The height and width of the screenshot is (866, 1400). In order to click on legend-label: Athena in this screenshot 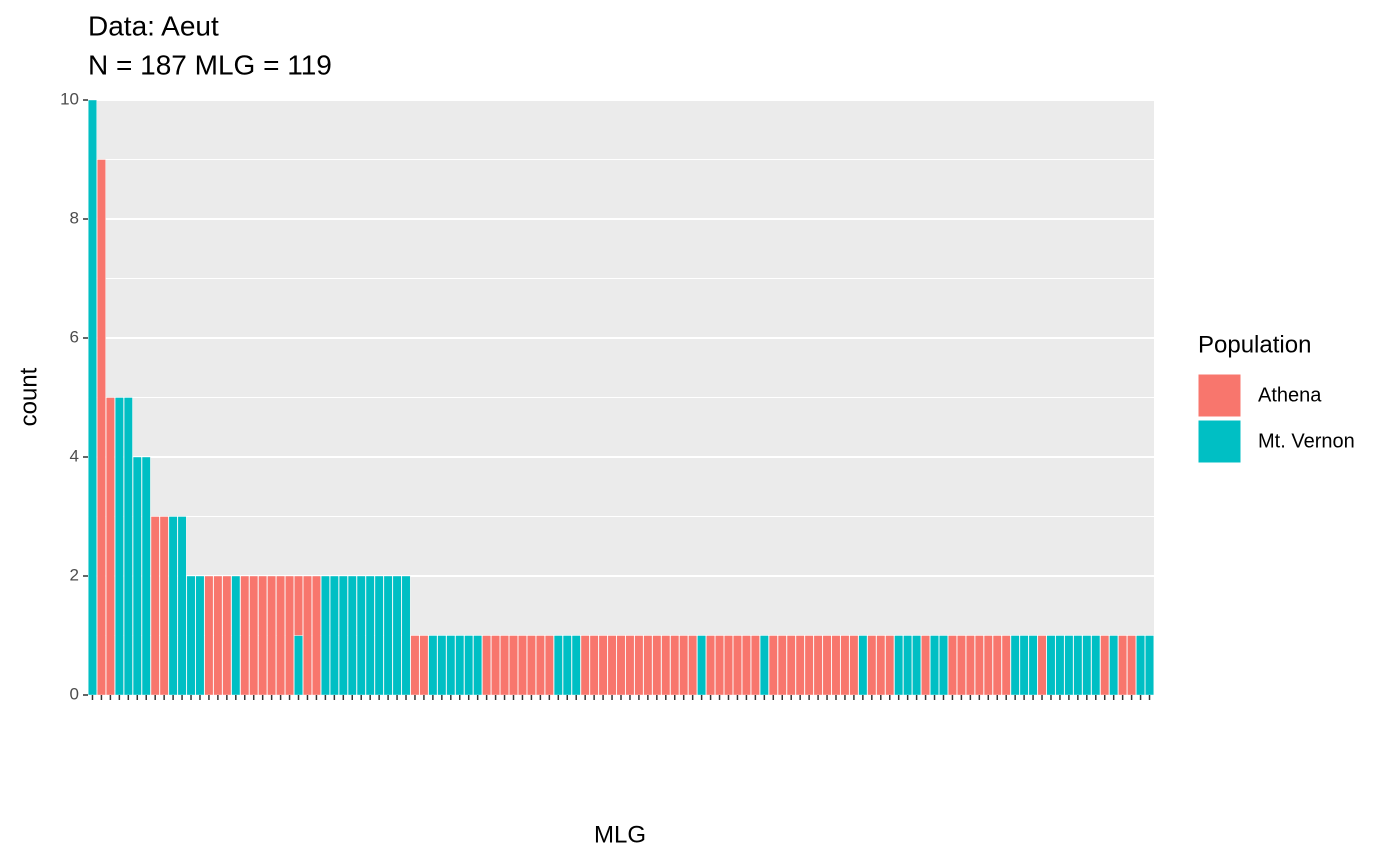, I will do `click(1290, 395)`.